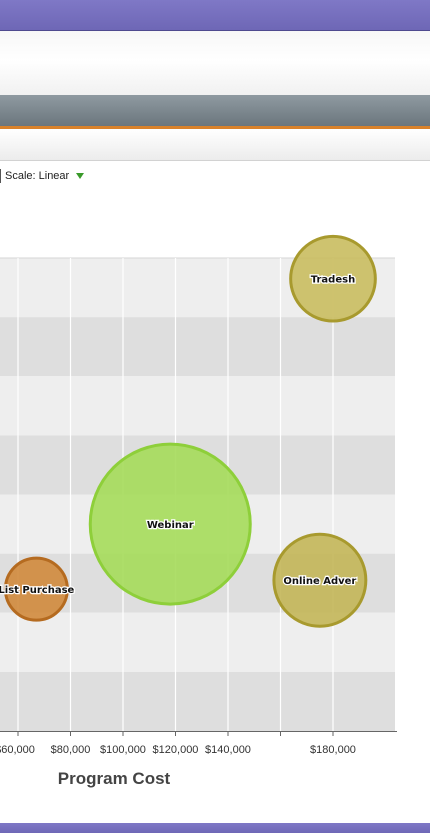  What do you see at coordinates (71, 750) in the screenshot?
I see `x-tick-label: $80,000` at bounding box center [71, 750].